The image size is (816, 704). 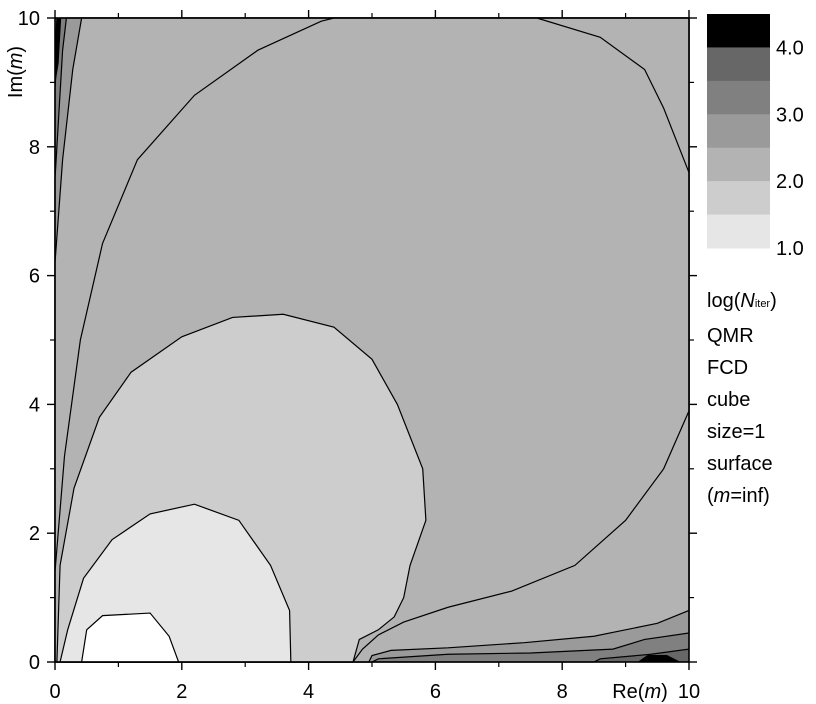 What do you see at coordinates (562, 692) in the screenshot?
I see `x-tick-label-8: 8` at bounding box center [562, 692].